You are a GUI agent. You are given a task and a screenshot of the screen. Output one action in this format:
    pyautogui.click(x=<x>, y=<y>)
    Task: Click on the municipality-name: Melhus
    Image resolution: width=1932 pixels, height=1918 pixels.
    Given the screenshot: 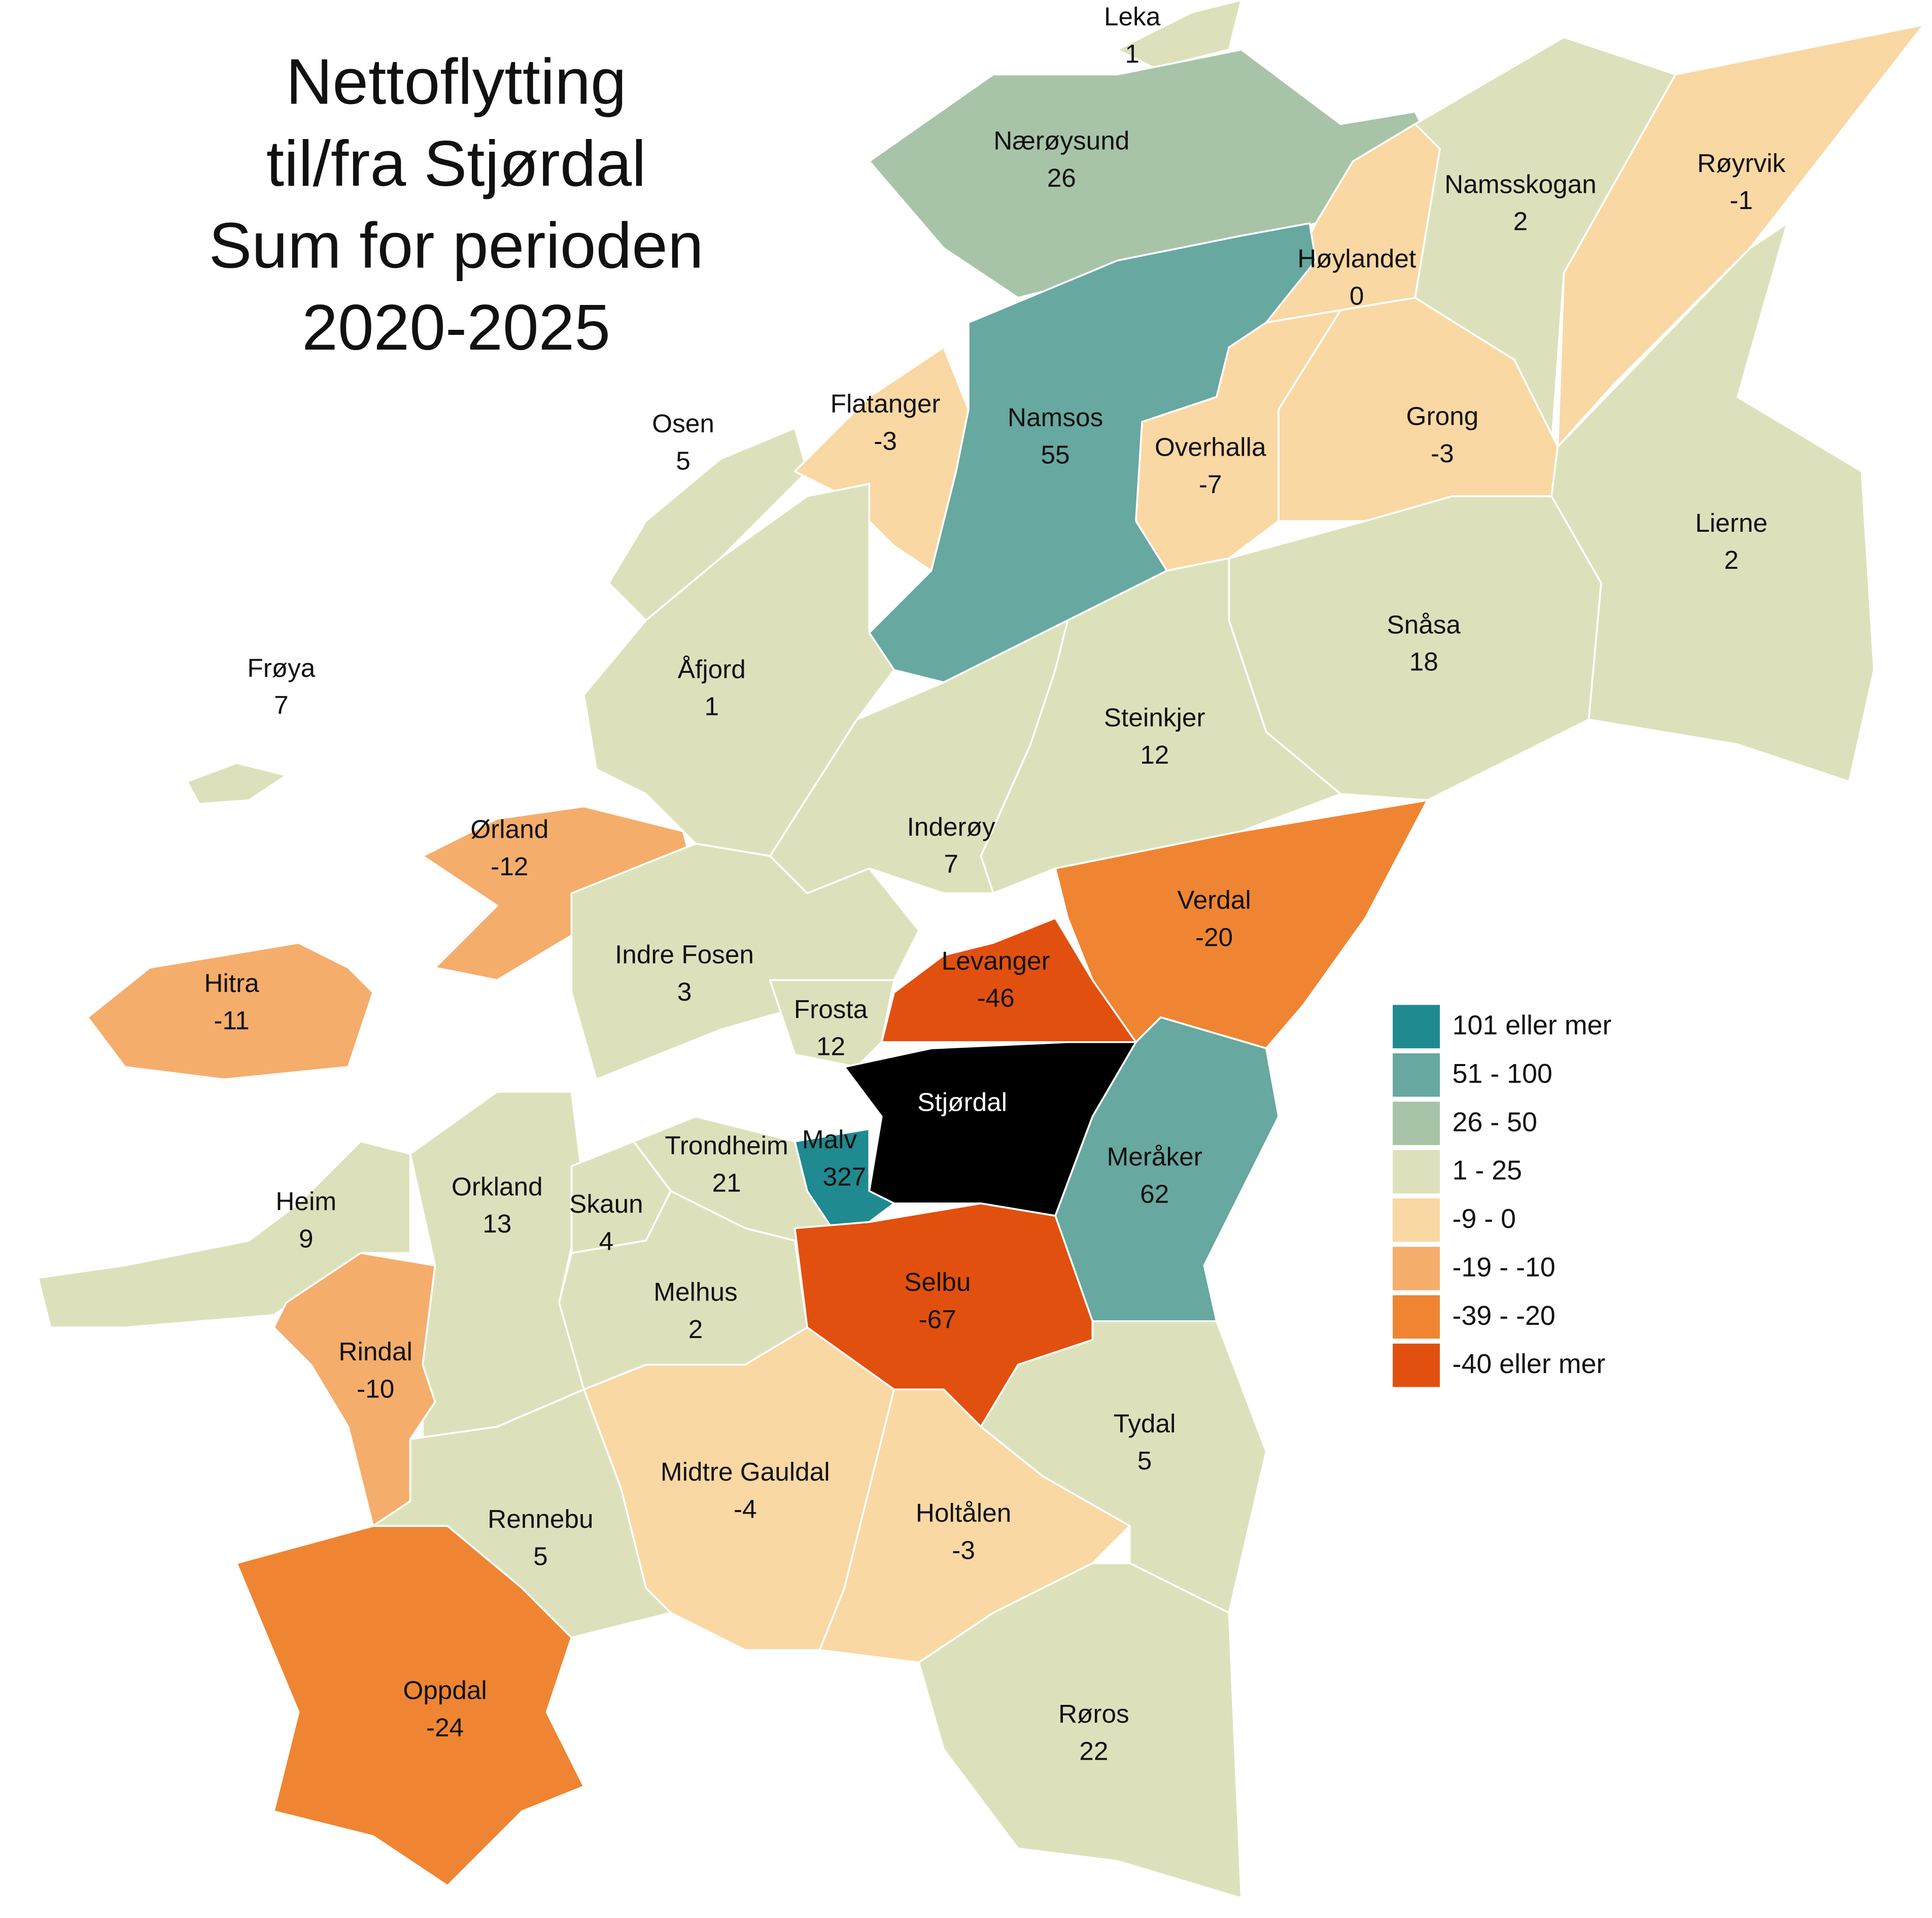 What is the action you would take?
    pyautogui.click(x=695, y=1292)
    